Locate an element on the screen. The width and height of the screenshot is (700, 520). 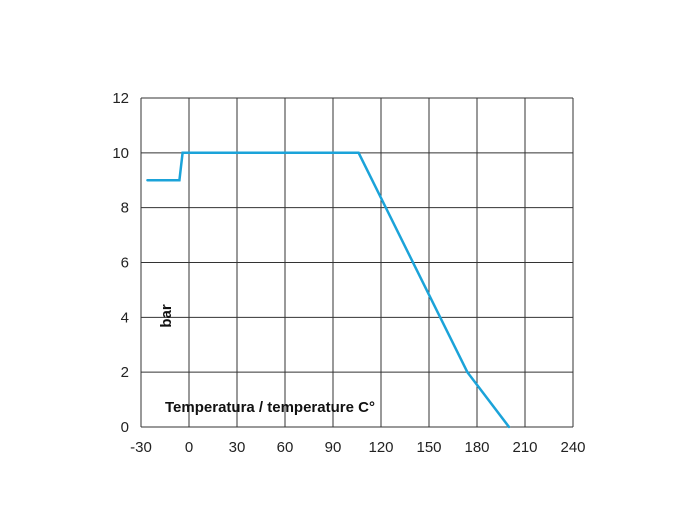
y-axis-label: bar is located at coordinates (166, 316).